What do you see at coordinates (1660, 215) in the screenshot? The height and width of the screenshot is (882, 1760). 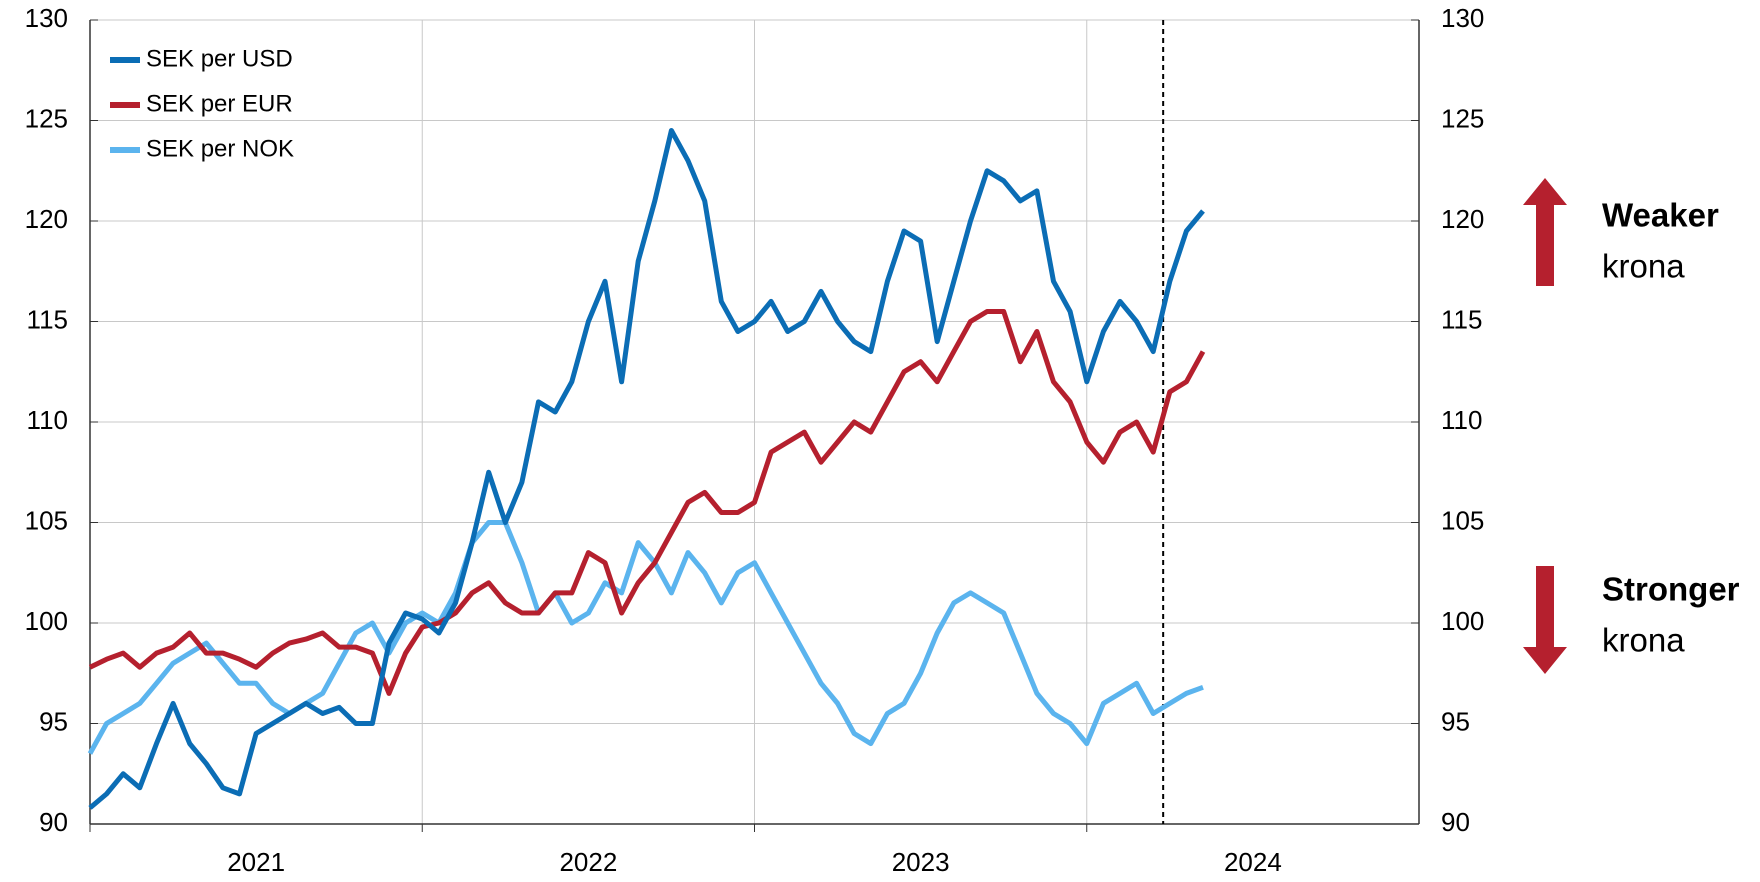 I see `annotation: Weaker` at bounding box center [1660, 215].